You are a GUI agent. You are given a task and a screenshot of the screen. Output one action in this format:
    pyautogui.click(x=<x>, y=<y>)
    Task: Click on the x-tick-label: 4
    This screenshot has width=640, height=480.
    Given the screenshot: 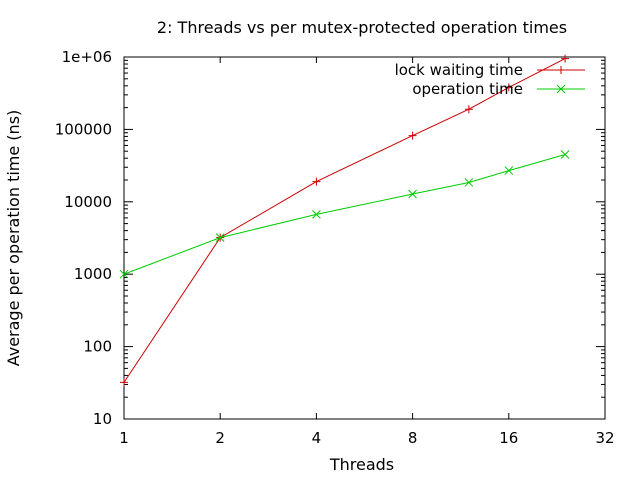 What is the action you would take?
    pyautogui.click(x=317, y=438)
    